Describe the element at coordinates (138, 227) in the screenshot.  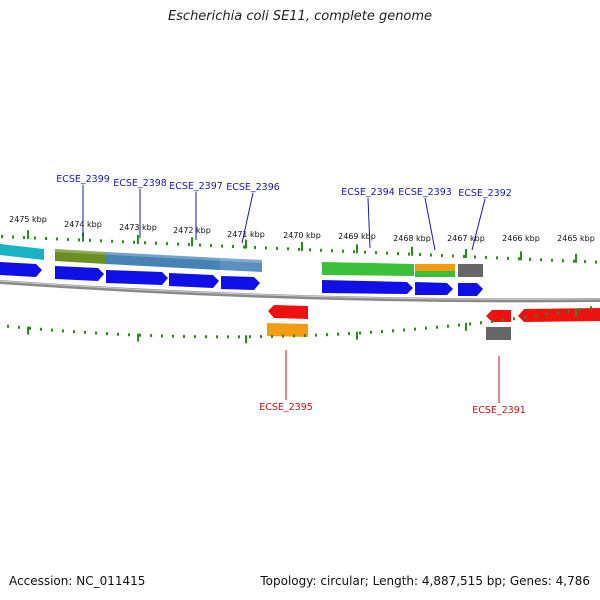
I see `tick-label: 2473 kbp` at that location.